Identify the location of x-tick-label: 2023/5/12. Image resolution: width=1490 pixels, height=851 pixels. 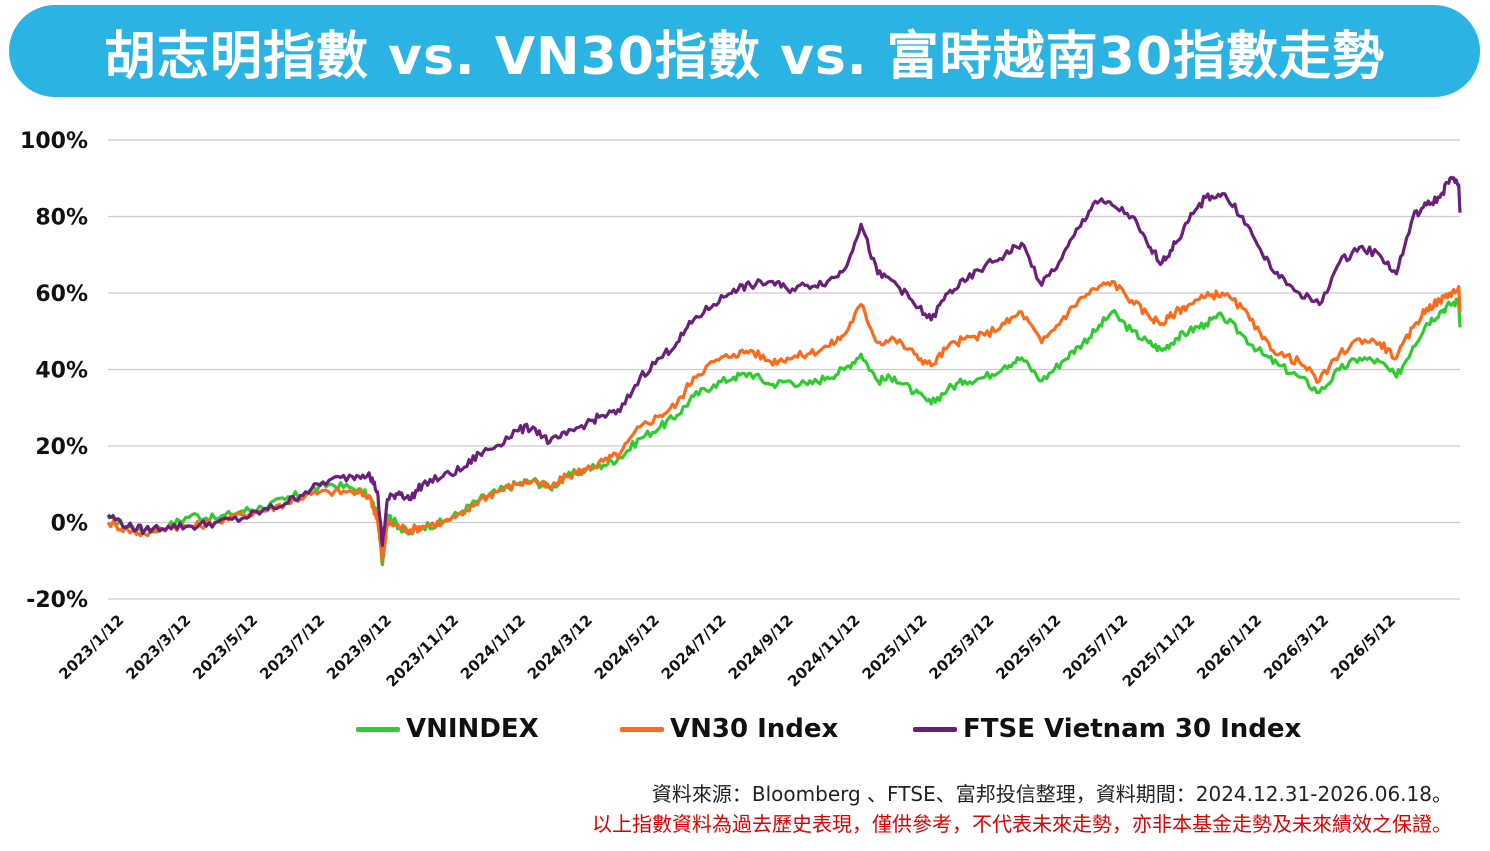
(225, 647).